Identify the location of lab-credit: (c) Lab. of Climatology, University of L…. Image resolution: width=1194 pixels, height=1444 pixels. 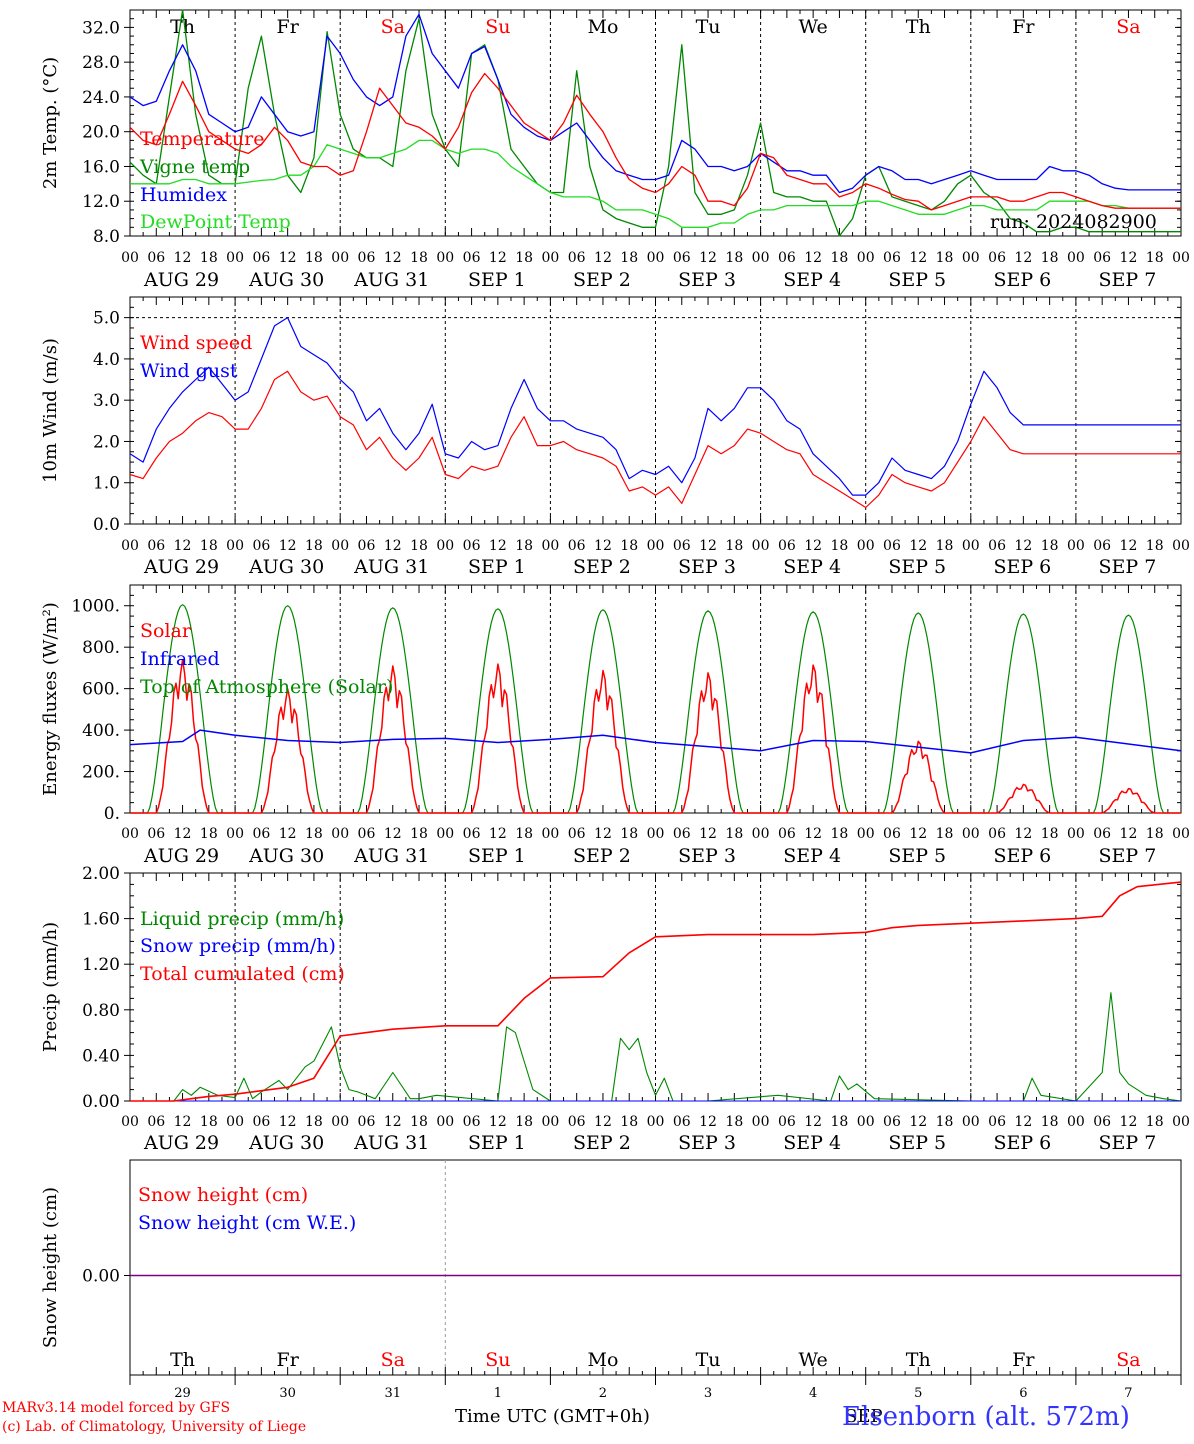
(154, 1427).